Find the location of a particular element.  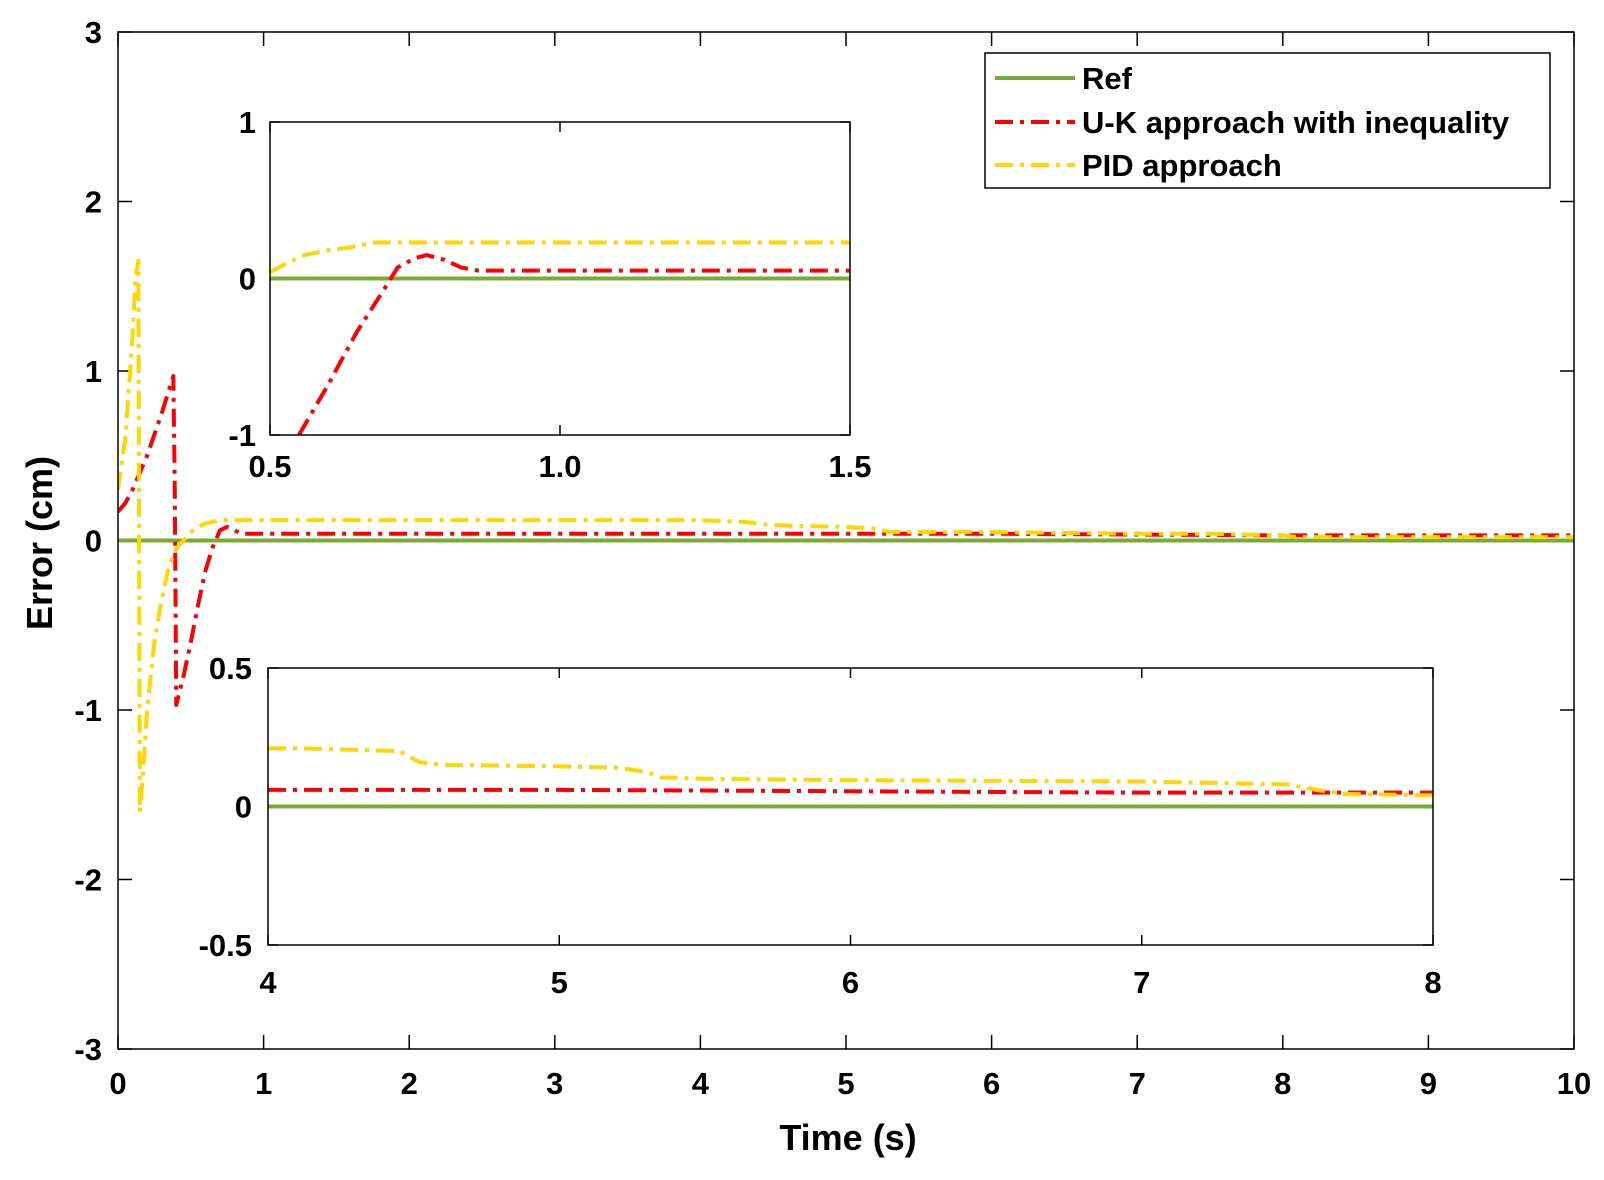

inset-top-ytick-label: -1 is located at coordinates (242, 435).